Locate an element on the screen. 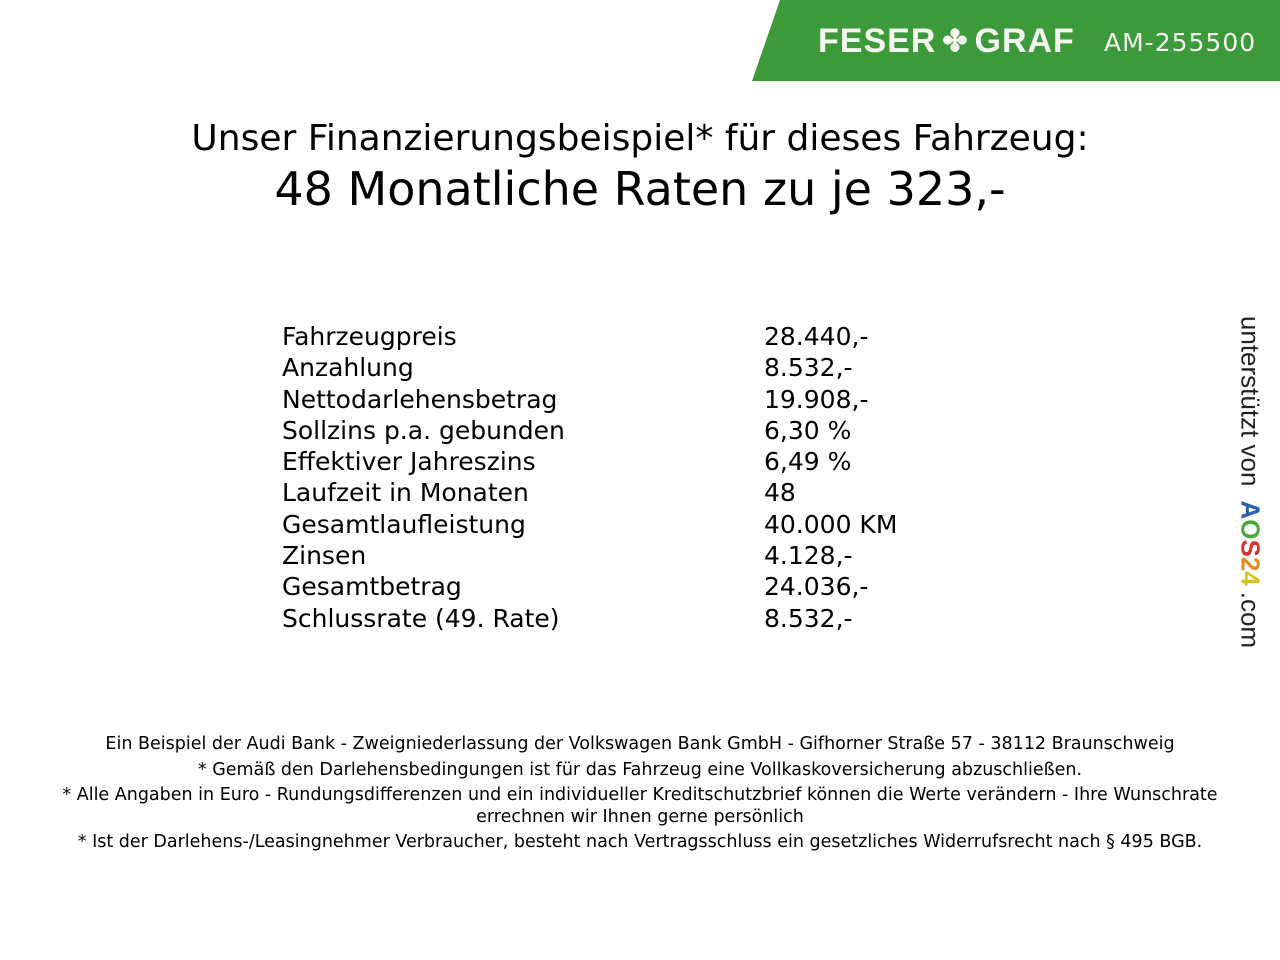 Image resolution: width=1280 pixels, height=960 pixels. row-value: 40.000 KM is located at coordinates (831, 524).